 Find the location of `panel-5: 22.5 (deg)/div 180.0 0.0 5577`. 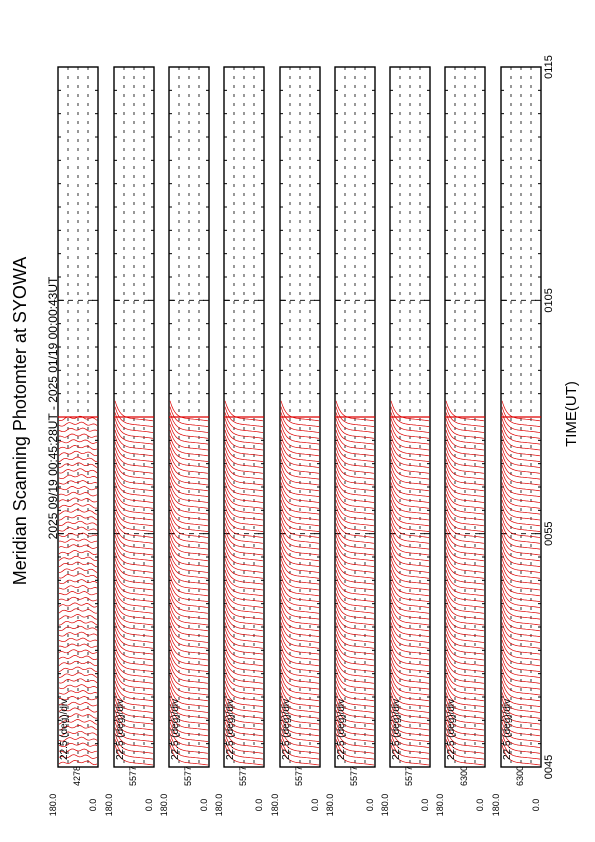

panel-5: 22.5 (deg)/div 180.0 0.0 5577 is located at coordinates (295, 441).